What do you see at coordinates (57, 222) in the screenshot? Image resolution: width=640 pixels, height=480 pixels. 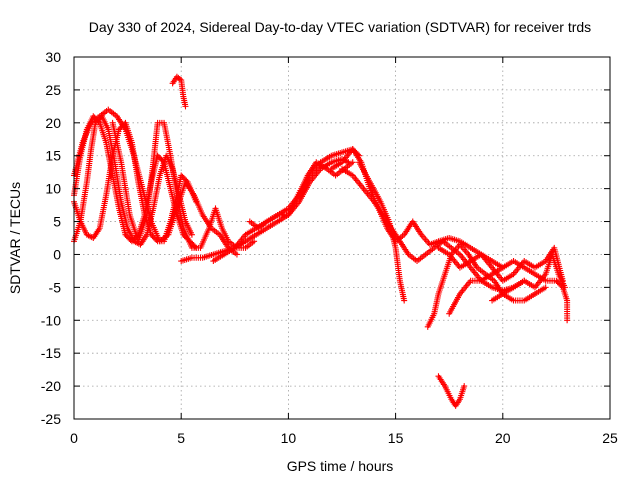 I see `y-tick-label: 5` at bounding box center [57, 222].